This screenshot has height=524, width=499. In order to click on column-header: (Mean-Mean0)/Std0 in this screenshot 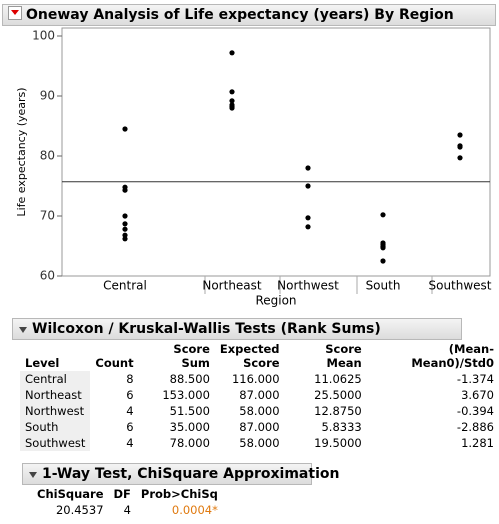, I will do `click(452, 356)`.